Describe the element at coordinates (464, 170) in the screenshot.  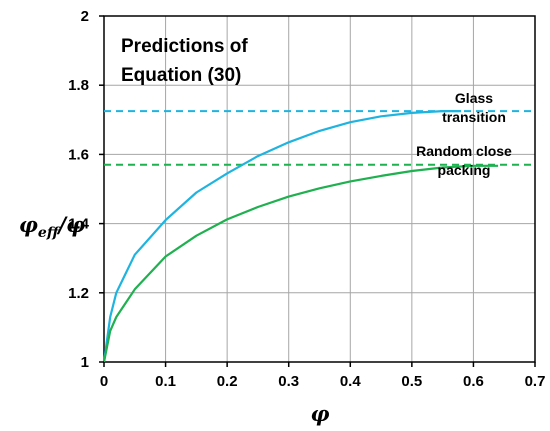
I see `random-close-packing-label-line-2: packing` at that location.